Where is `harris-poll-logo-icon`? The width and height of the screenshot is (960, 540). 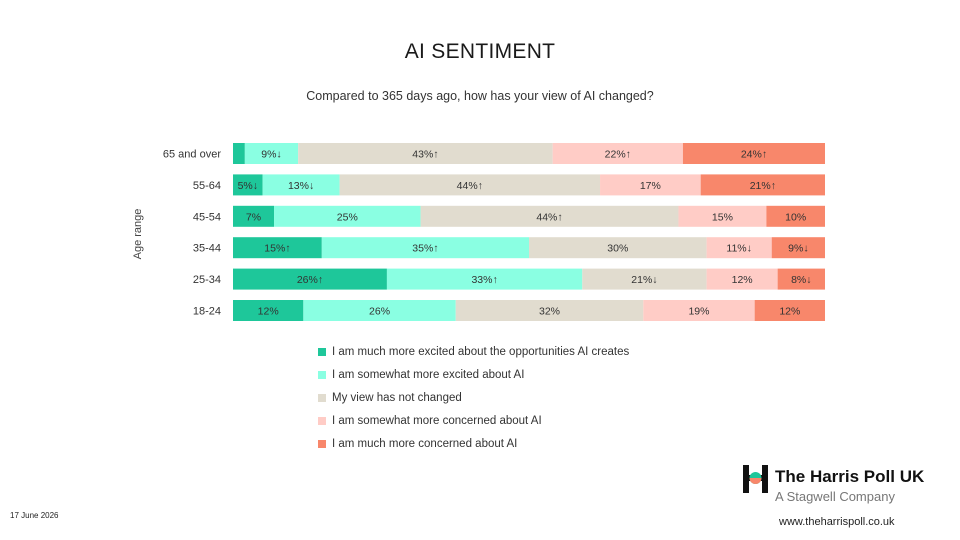 harris-poll-logo-icon is located at coordinates (755, 479).